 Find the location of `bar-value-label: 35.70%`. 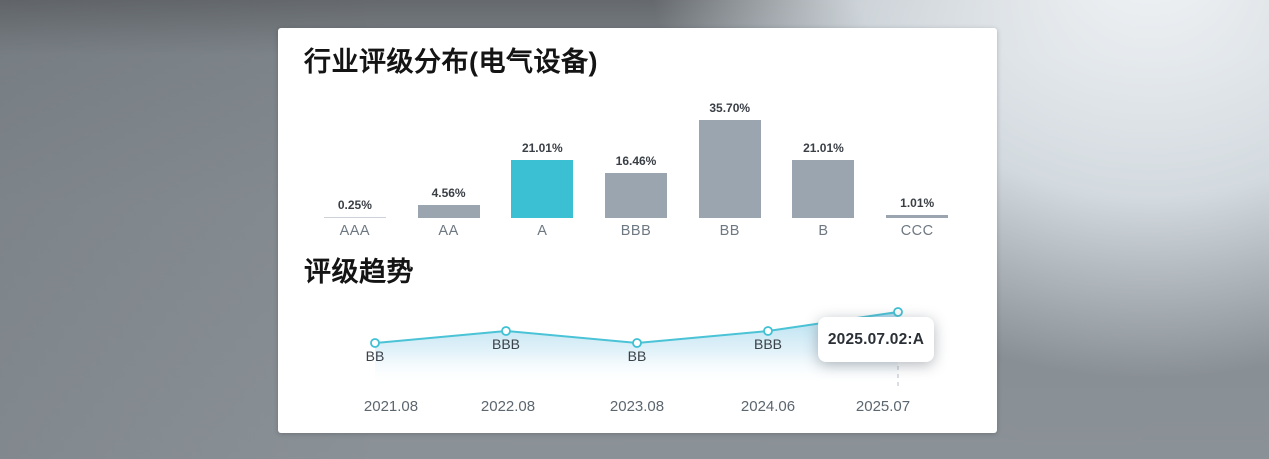

bar-value-label: 35.70% is located at coordinates (730, 108).